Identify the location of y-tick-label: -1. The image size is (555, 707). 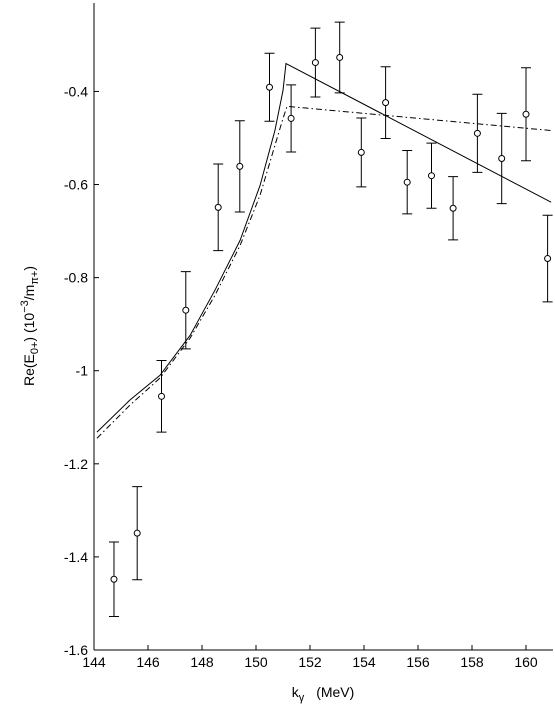
(82, 371).